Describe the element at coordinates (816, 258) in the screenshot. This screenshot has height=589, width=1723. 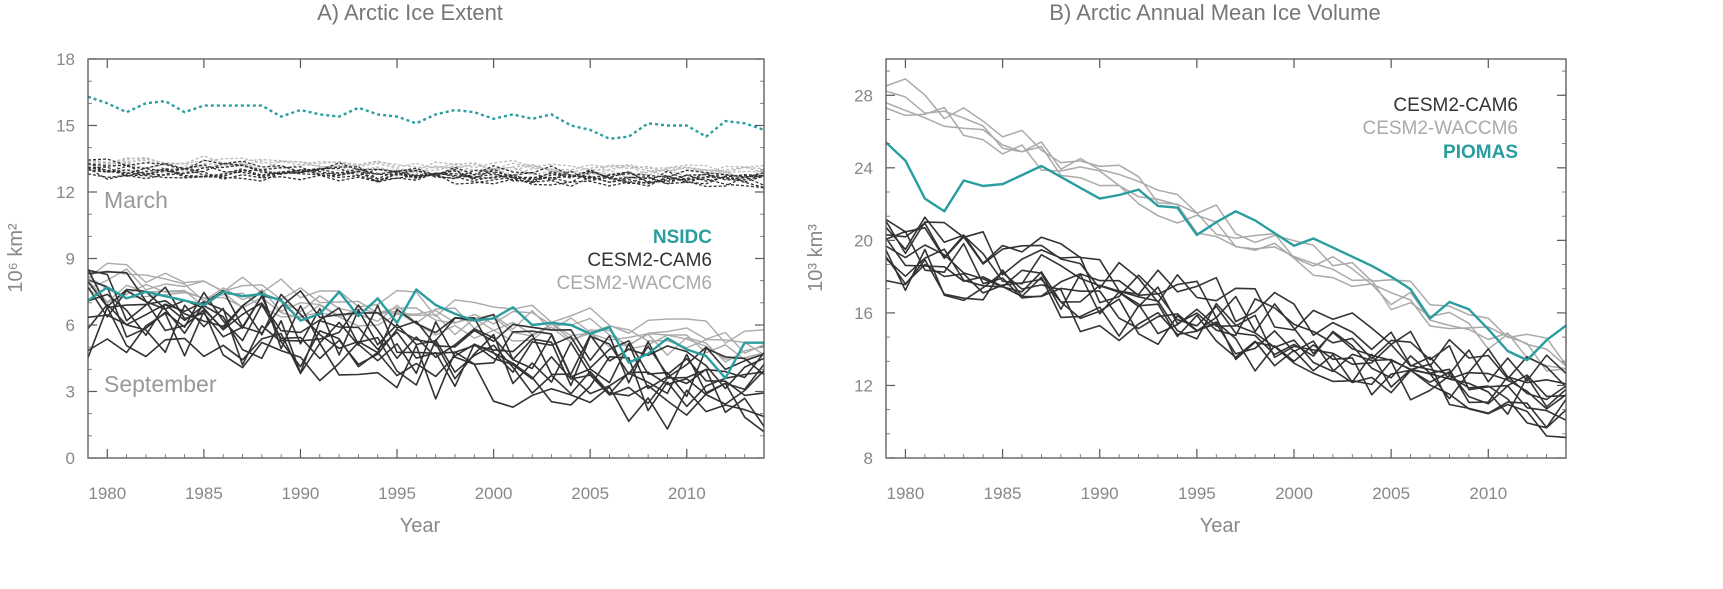
I see `panel-b-ylabel: 10³ km³` at that location.